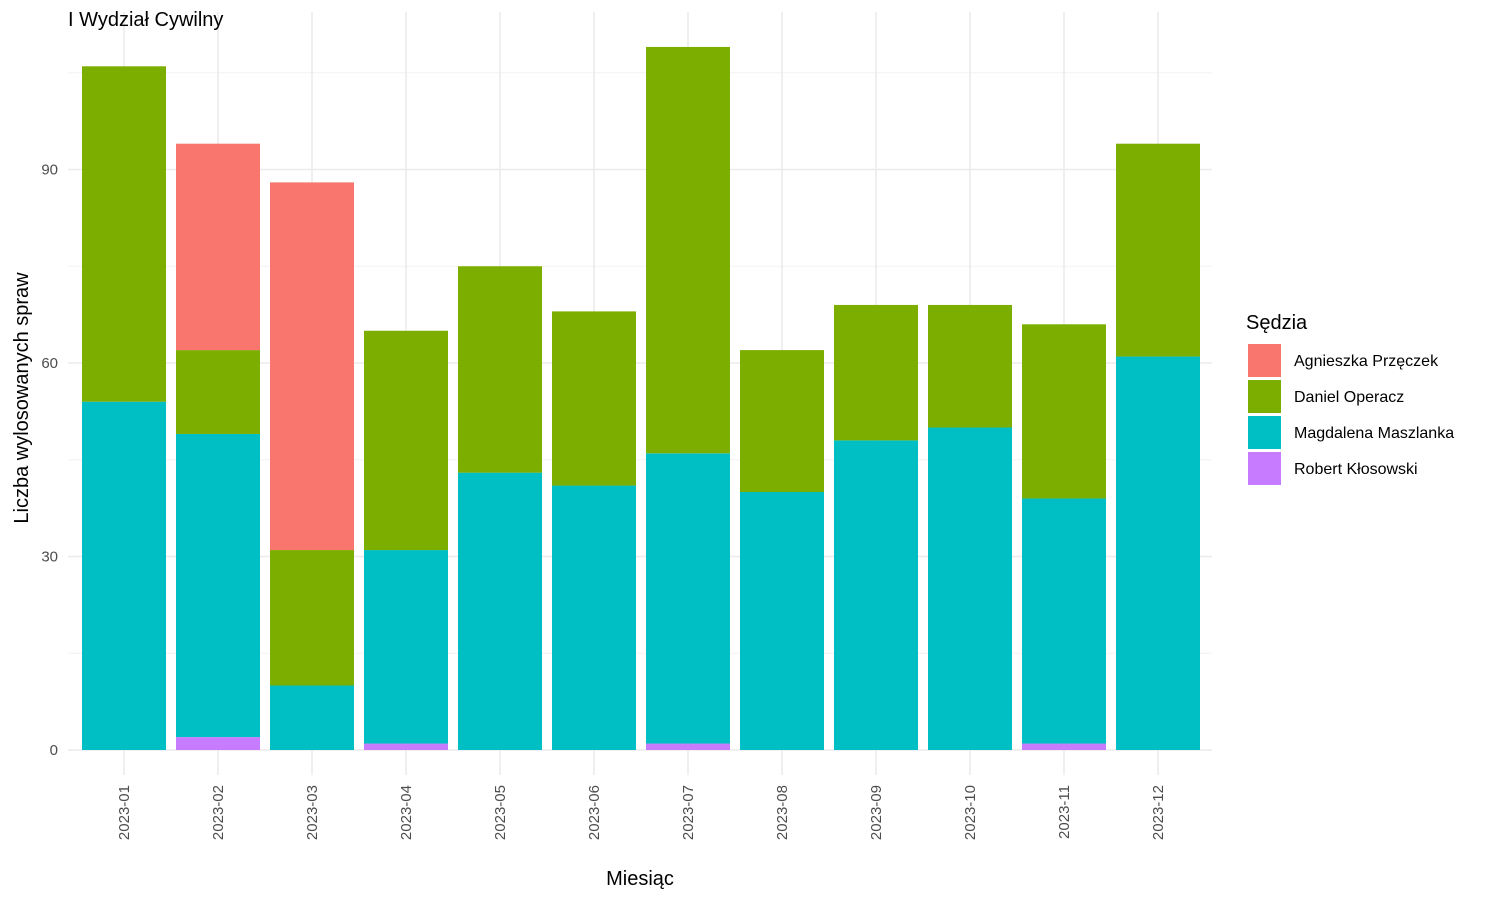 Image resolution: width=1500 pixels, height=900 pixels. Describe the element at coordinates (406, 812) in the screenshot. I see `x-tick-label: 2023-04` at that location.